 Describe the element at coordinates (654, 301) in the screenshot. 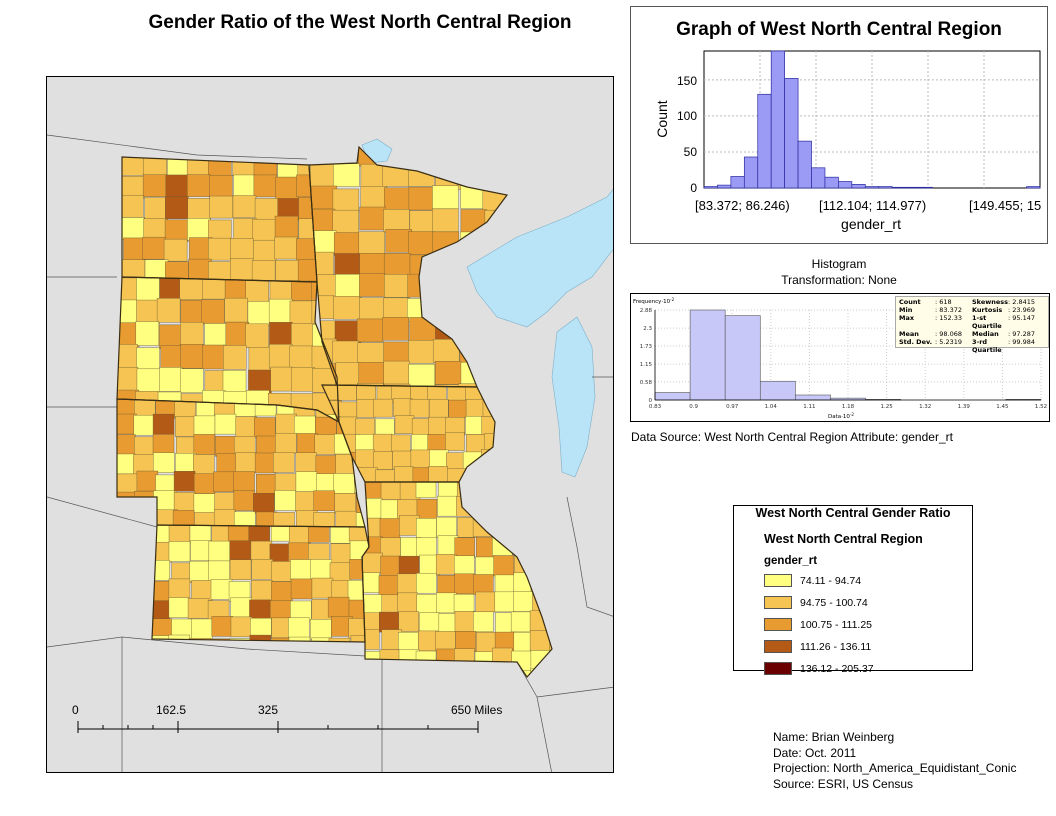

I see `histogram2-ylabel: Frequency·10-2` at that location.